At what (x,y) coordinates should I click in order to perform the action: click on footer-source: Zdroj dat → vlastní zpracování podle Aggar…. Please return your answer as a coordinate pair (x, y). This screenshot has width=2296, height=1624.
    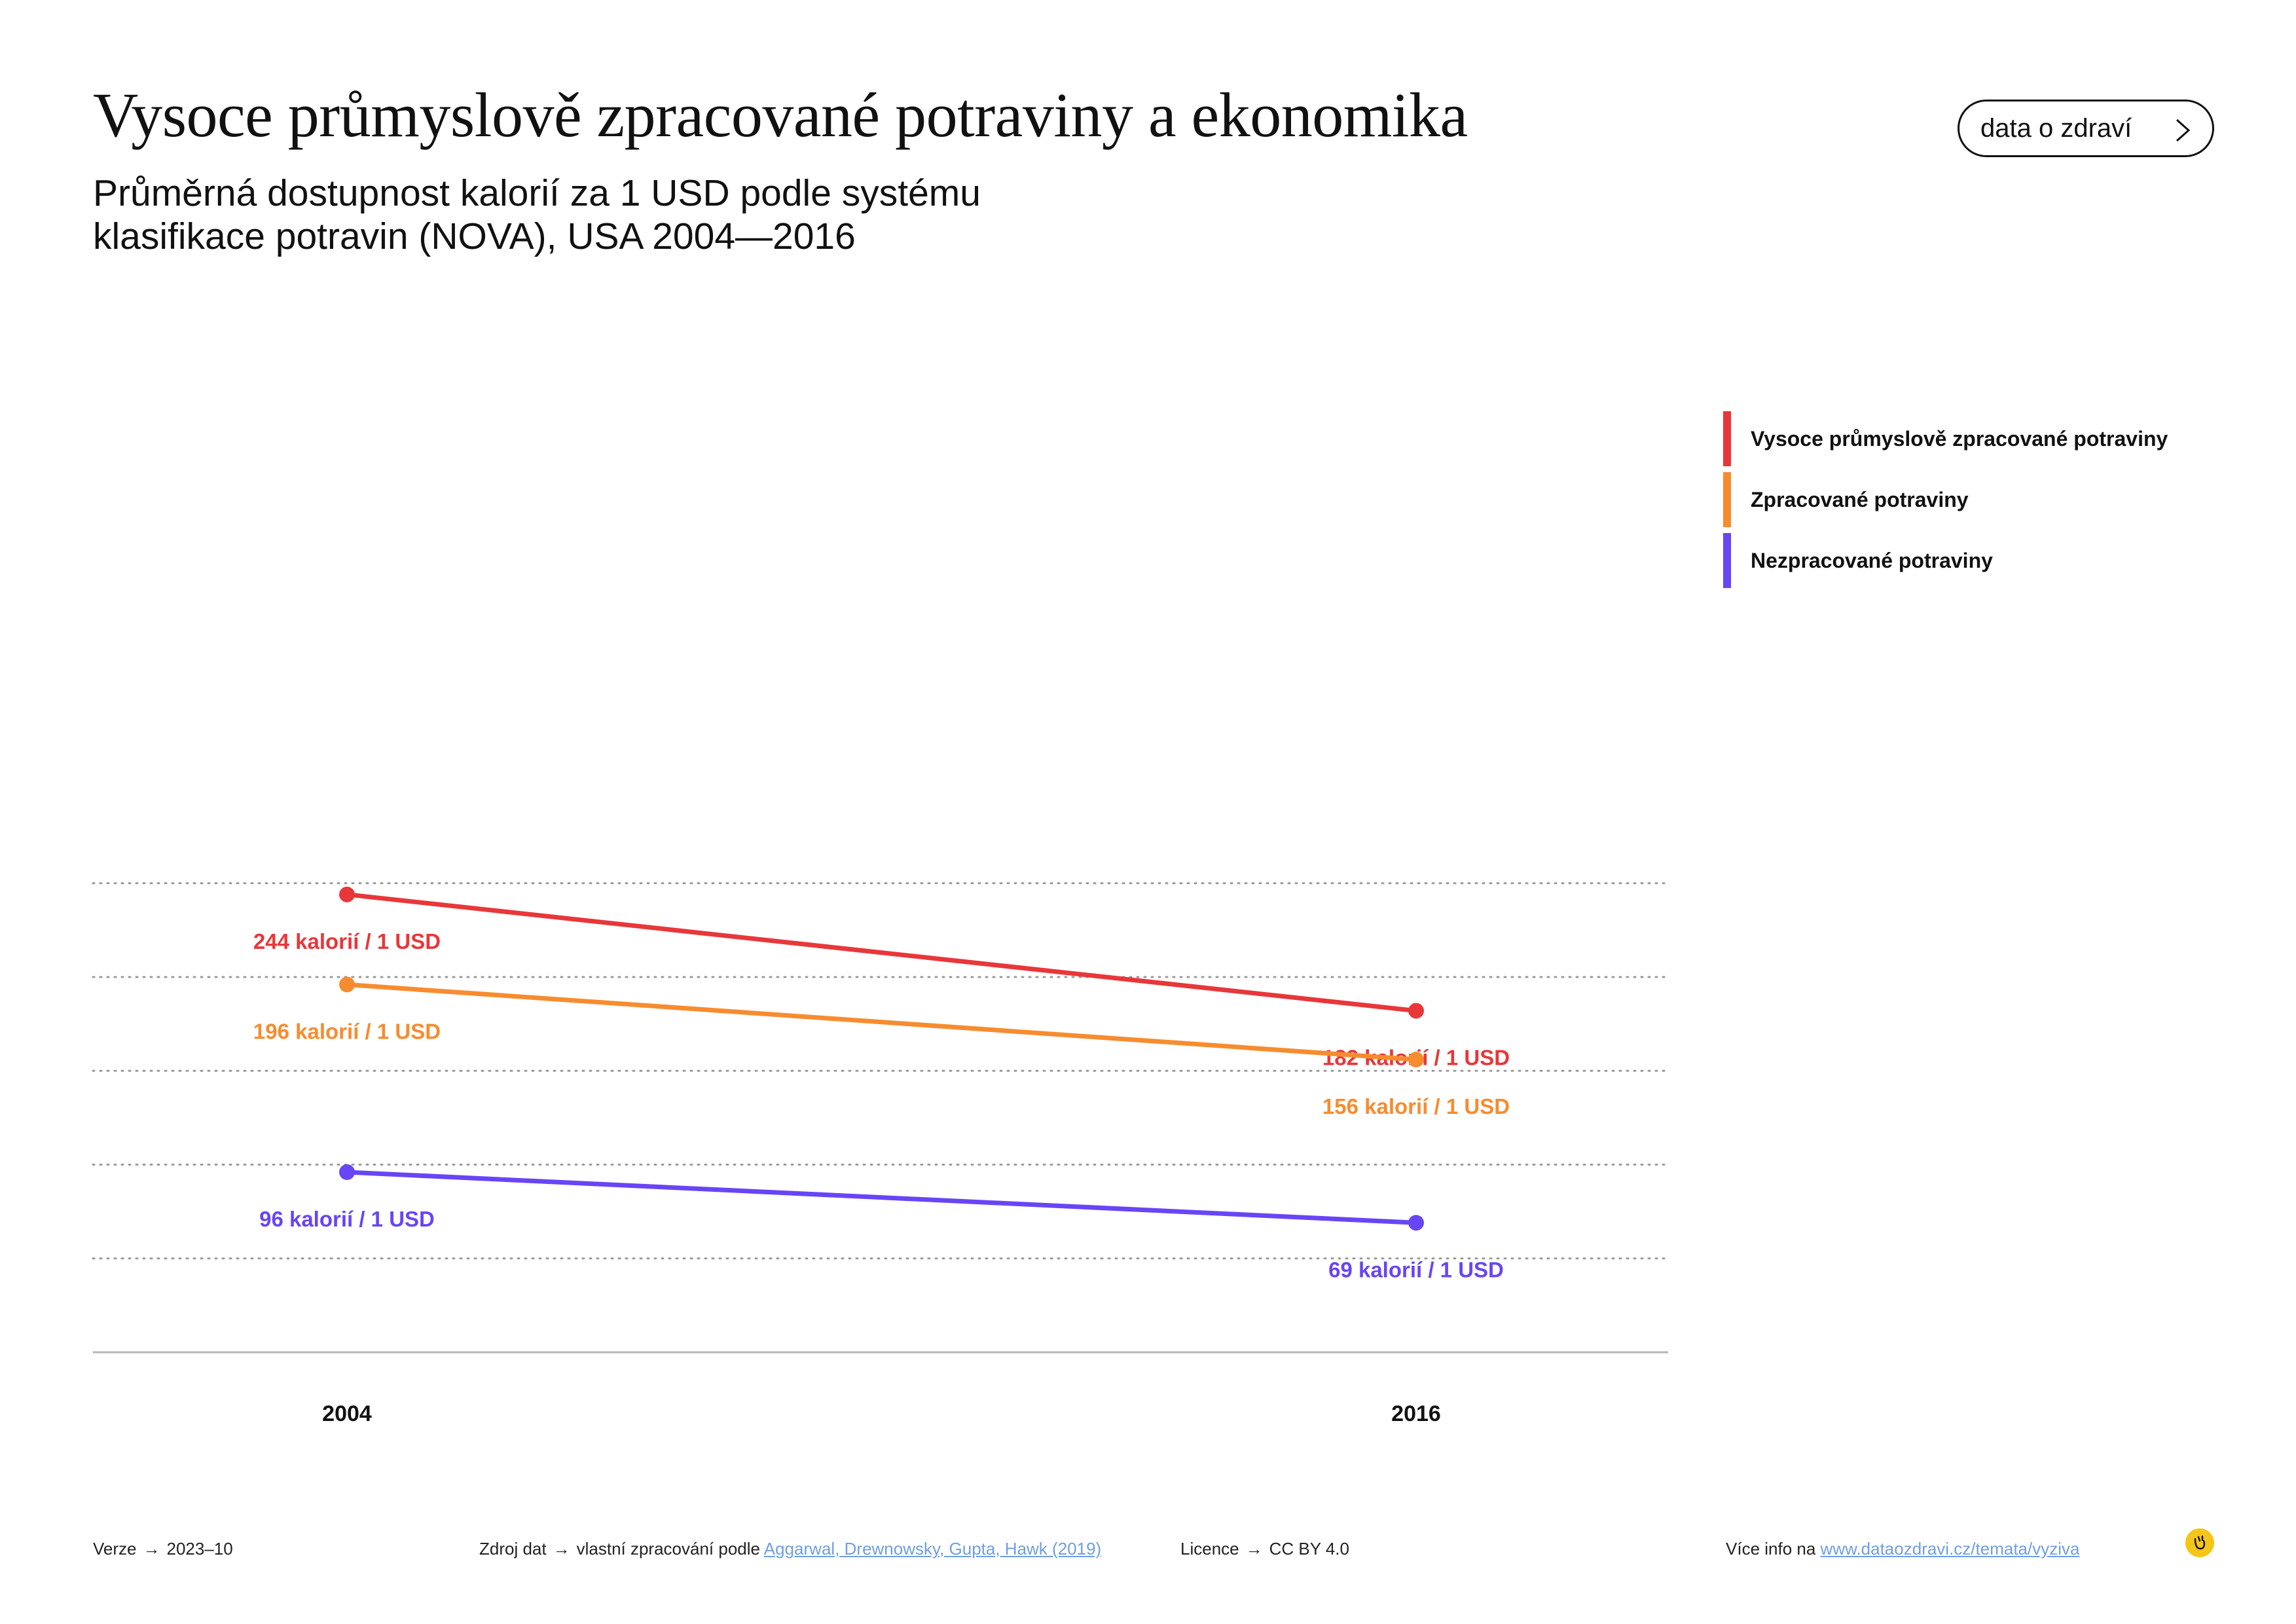
    Looking at the image, I should click on (790, 1549).